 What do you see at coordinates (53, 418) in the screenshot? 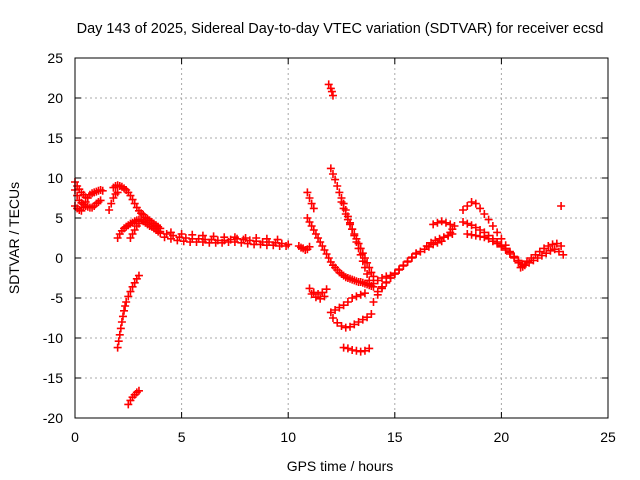
I see `y-tick-label: -20` at bounding box center [53, 418].